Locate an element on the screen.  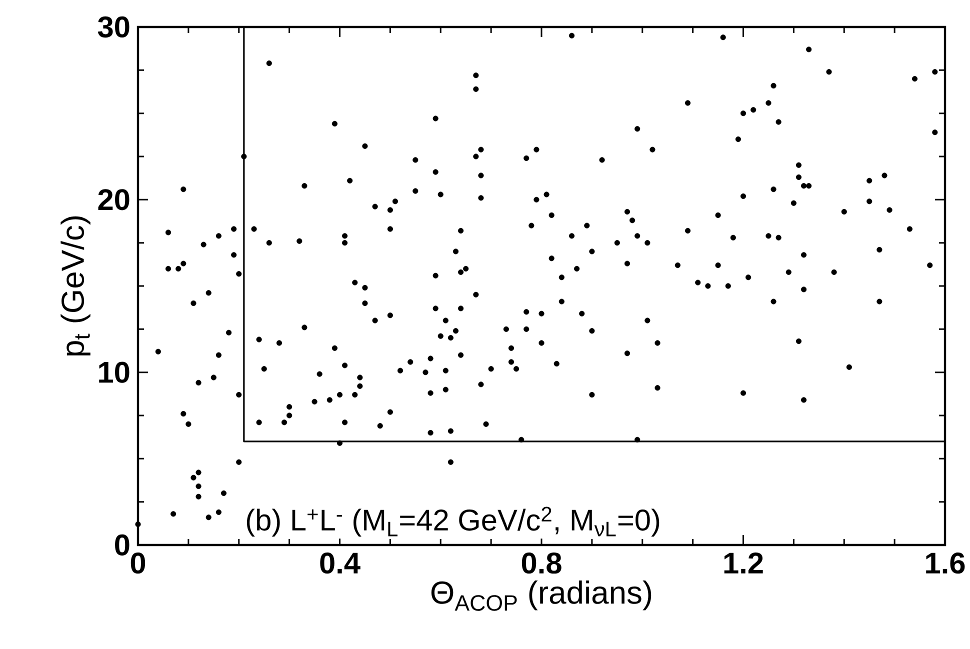
y-tick-label: 30 is located at coordinates (114, 27).